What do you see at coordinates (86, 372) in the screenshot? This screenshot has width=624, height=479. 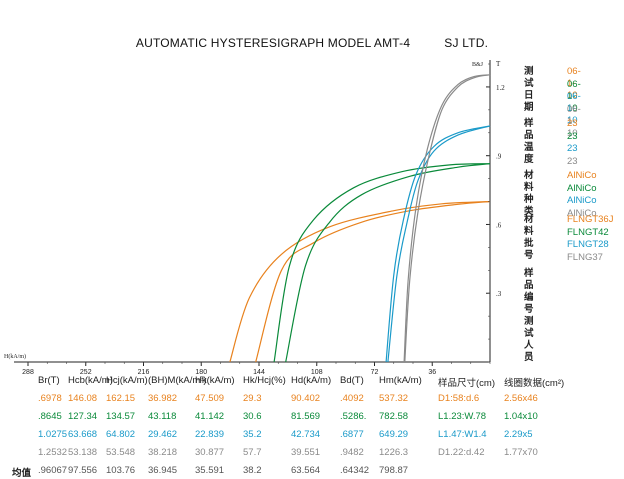 I see `x-tick-label: 252` at bounding box center [86, 372].